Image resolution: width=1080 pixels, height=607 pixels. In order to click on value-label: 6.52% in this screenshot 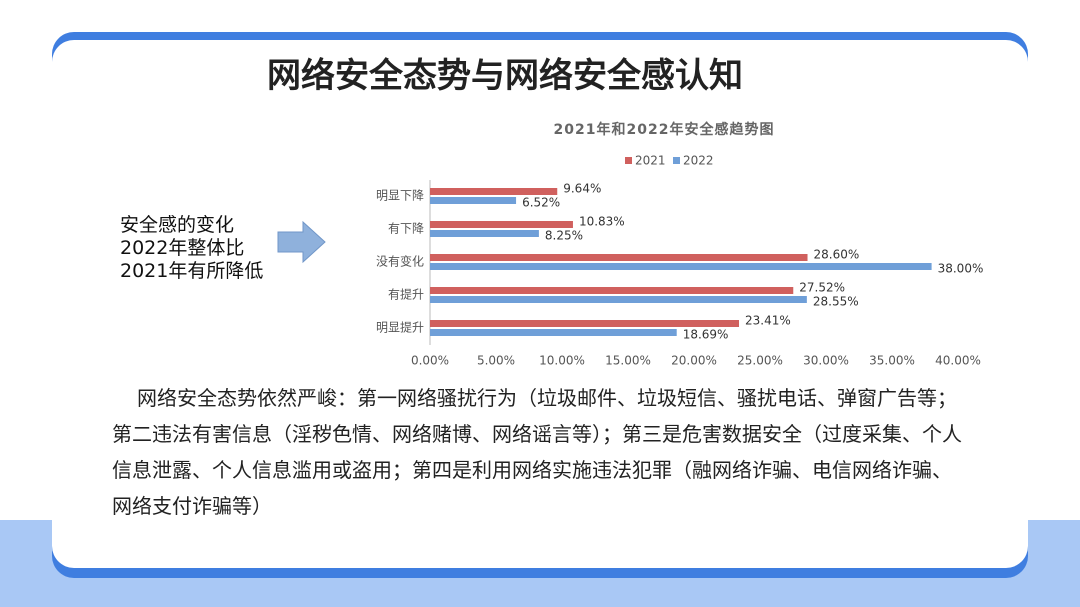, I will do `click(541, 203)`.